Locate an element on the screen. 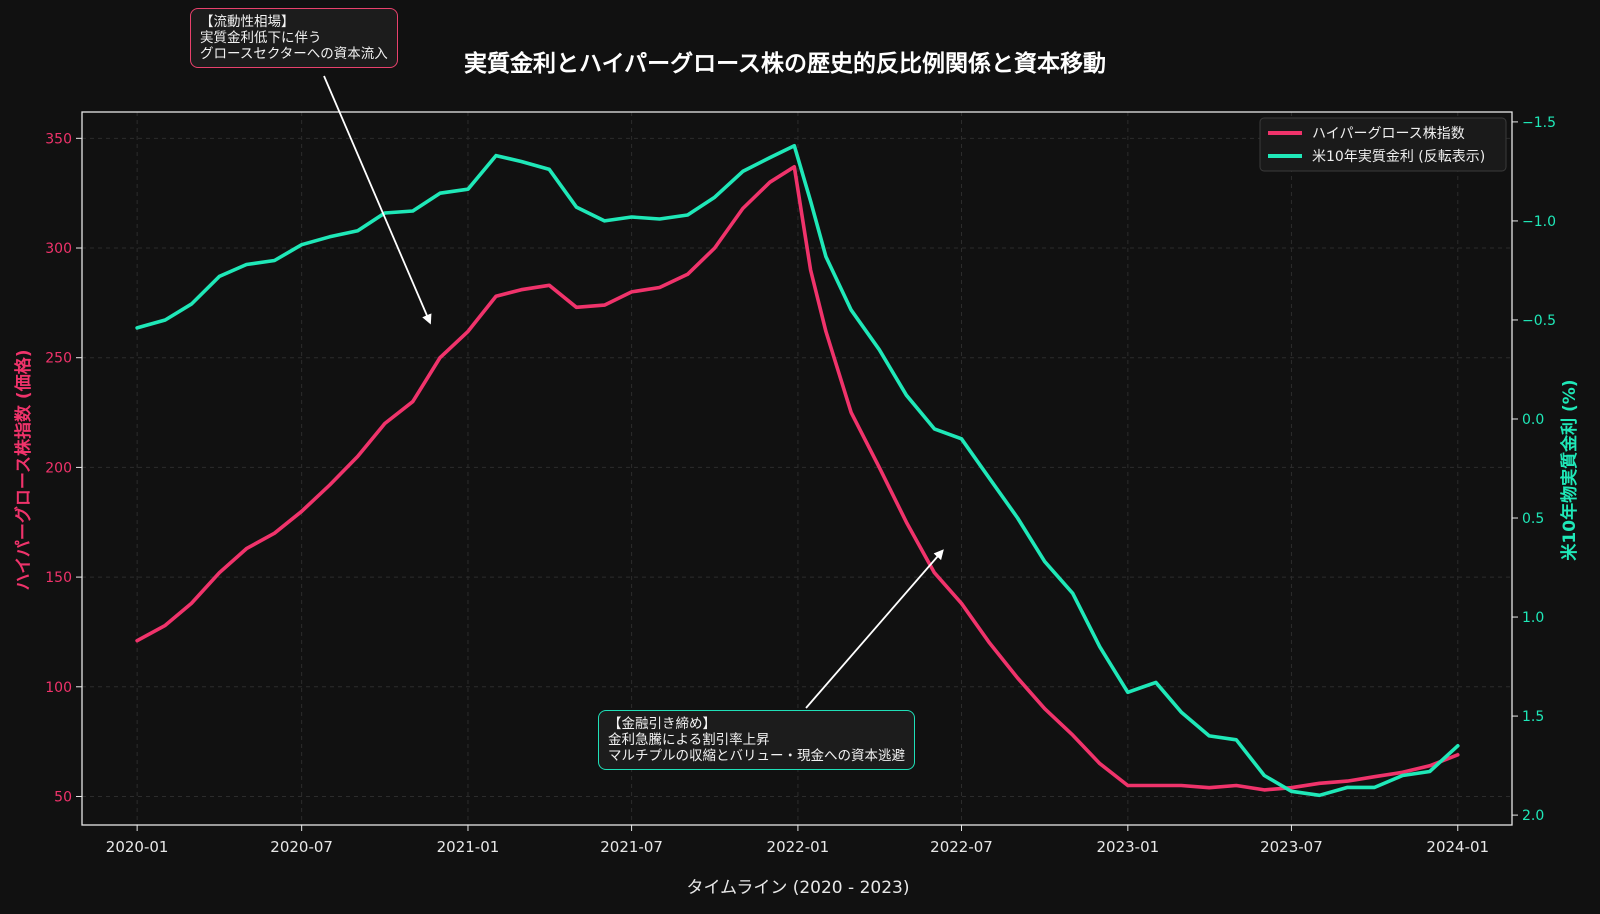 The width and height of the screenshot is (1600, 914). annotation-line: グロースセクターへの資本流入 is located at coordinates (294, 54).